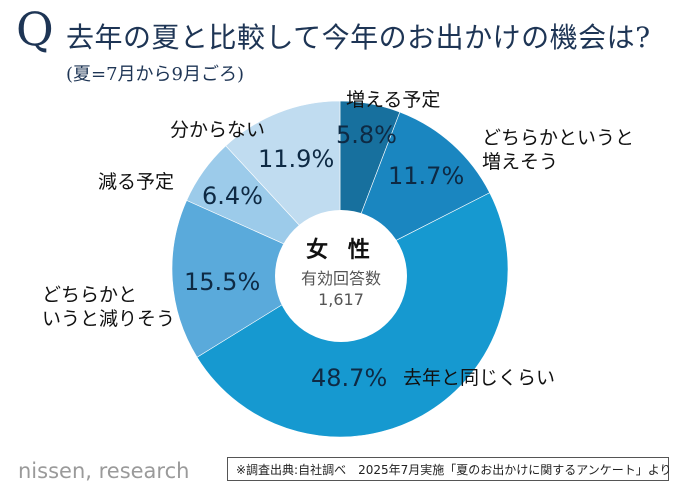  Describe the element at coordinates (558, 138) in the screenshot. I see `label-increase-somewhat-line1: どちらかというと` at that location.